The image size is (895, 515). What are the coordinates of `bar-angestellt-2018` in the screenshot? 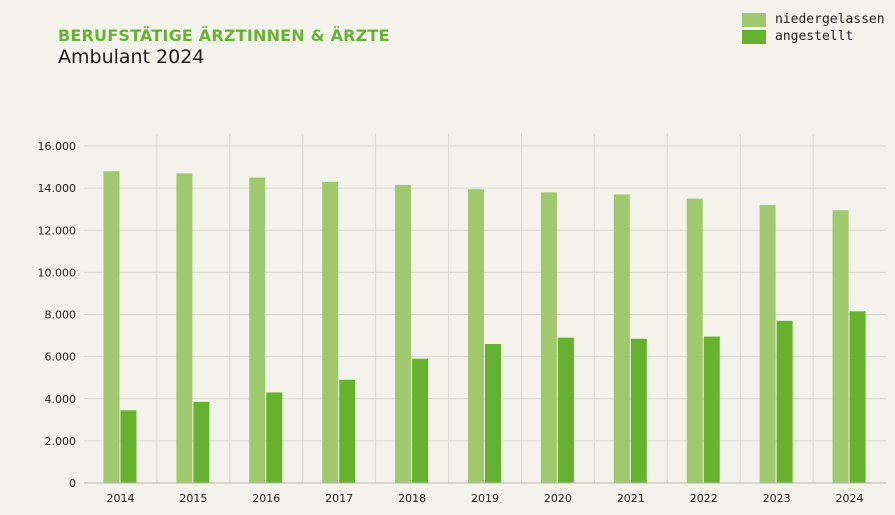 It's located at (420, 420).